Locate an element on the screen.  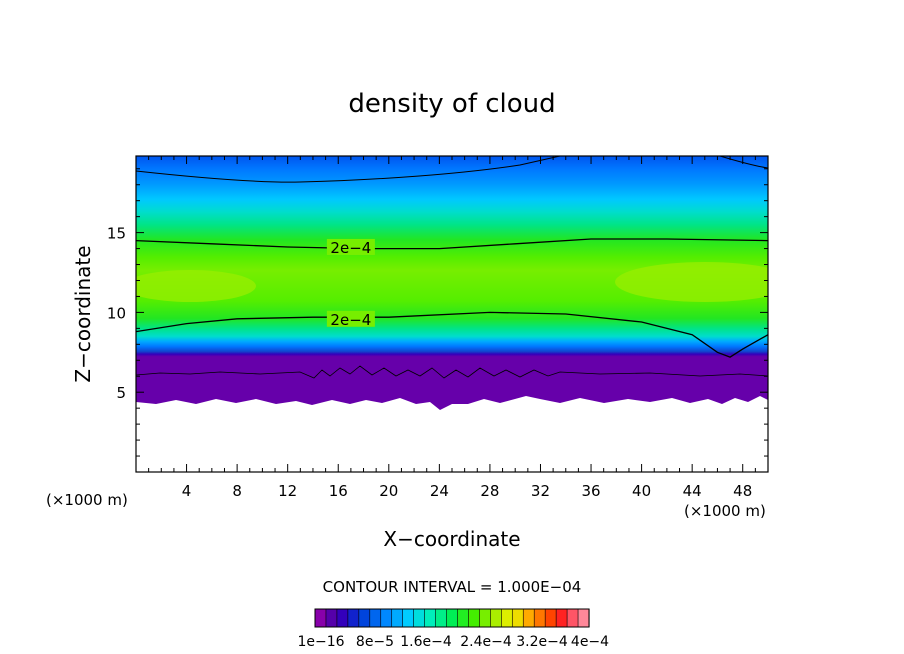
colorbar is located at coordinates (452, 618).